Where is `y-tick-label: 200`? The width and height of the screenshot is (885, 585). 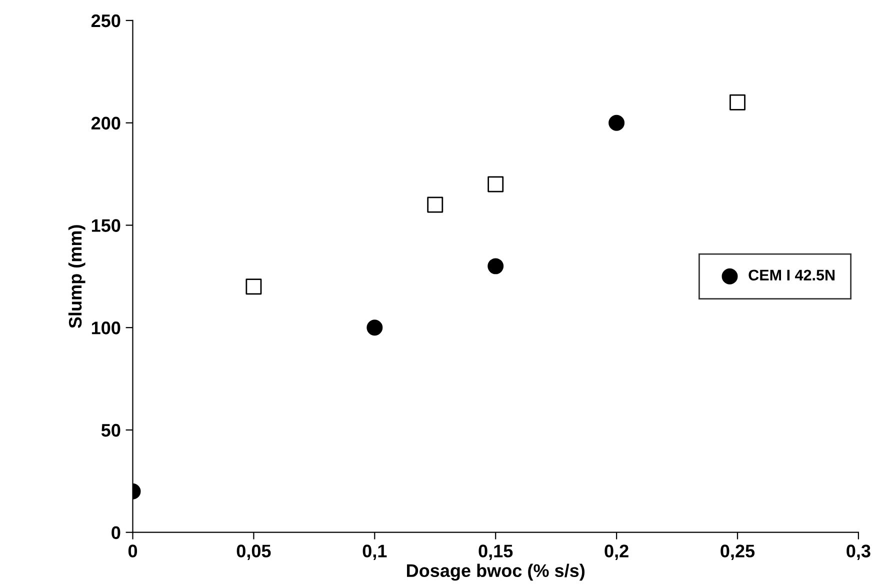 y-tick-label: 200 is located at coordinates (105, 123).